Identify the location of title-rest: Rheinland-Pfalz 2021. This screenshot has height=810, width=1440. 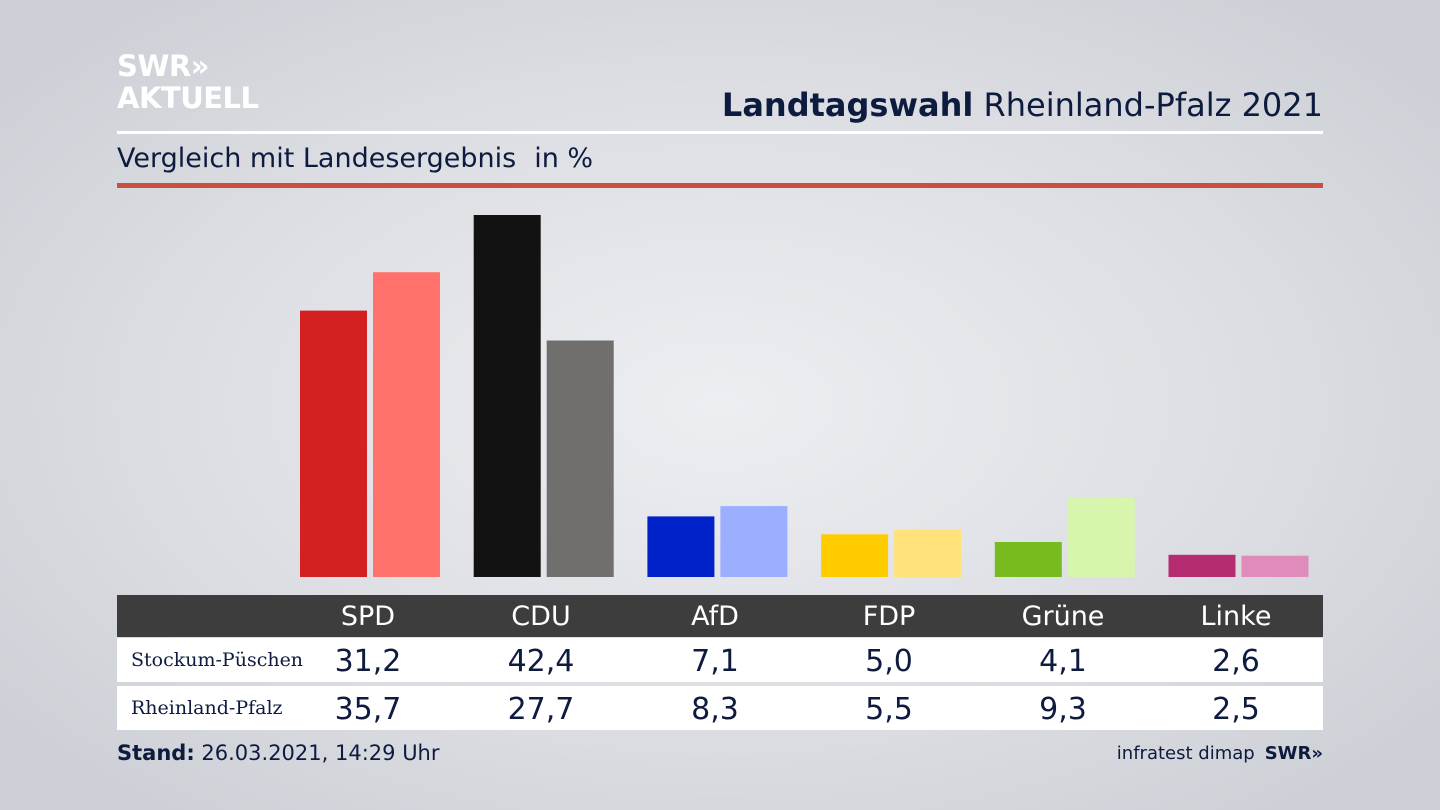
(1153, 105).